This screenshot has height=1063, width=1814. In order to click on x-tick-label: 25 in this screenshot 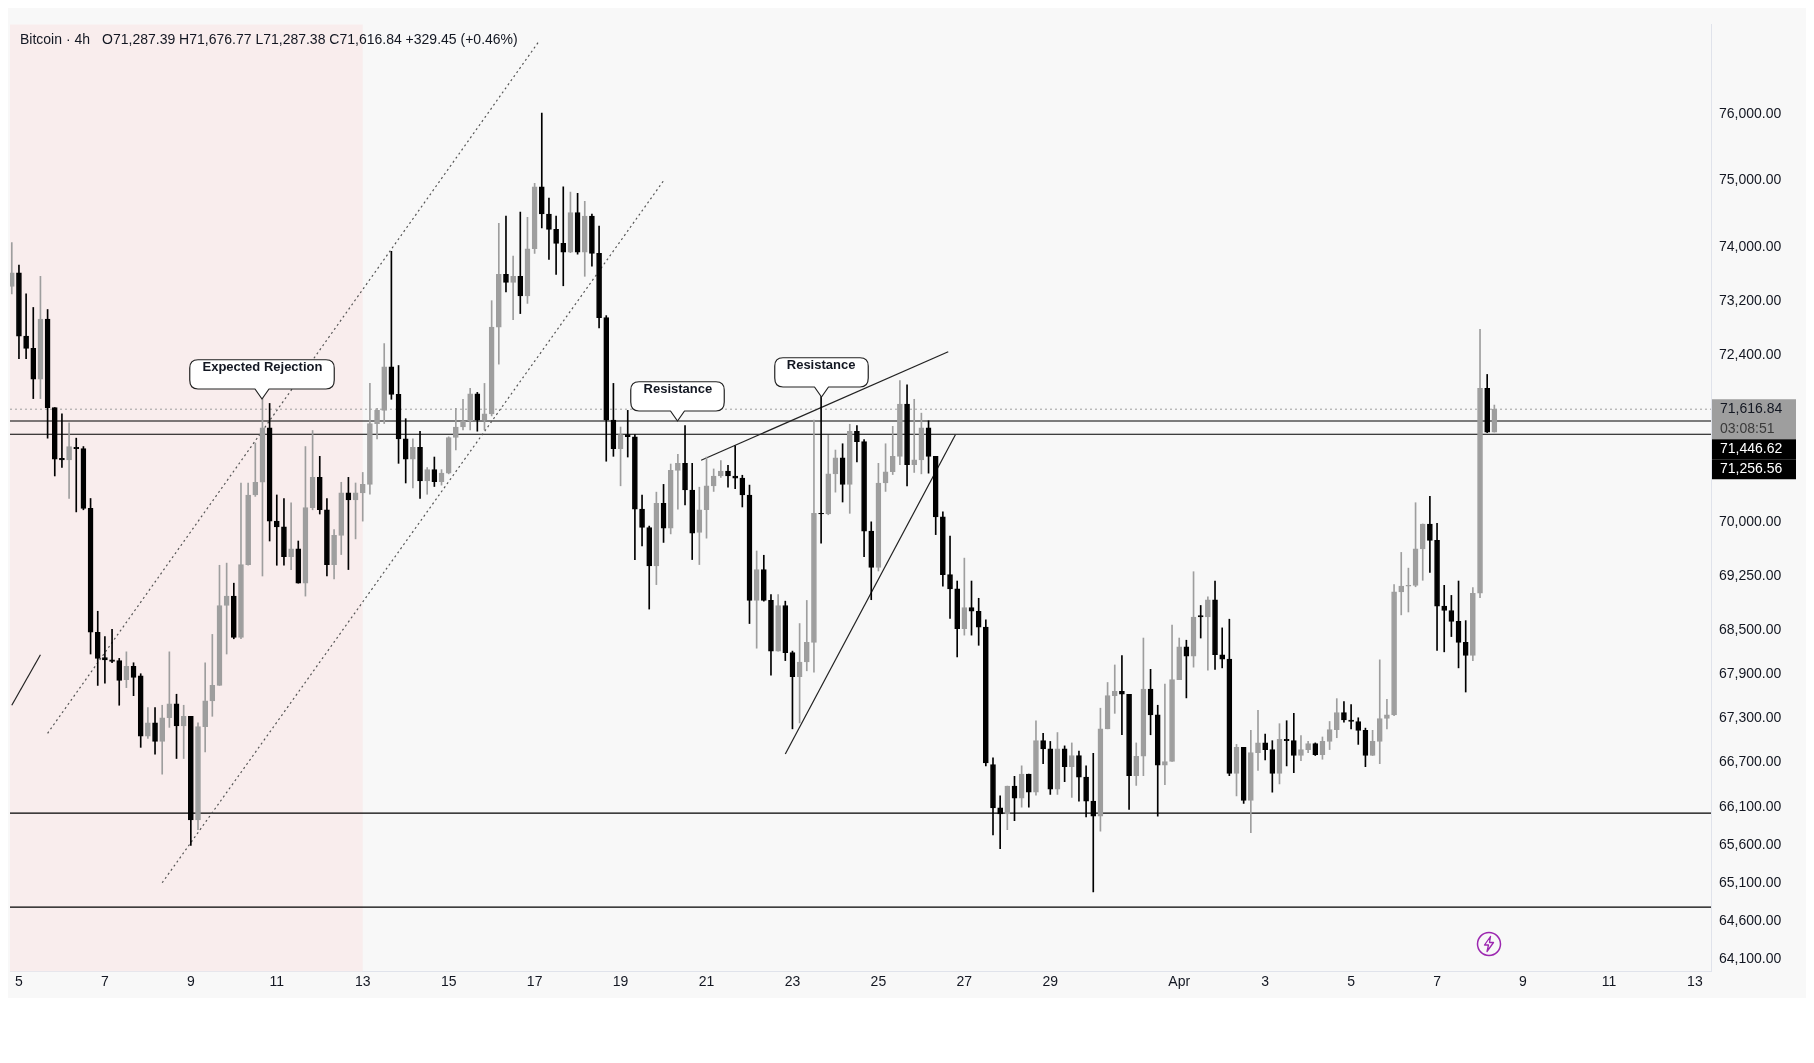, I will do `click(878, 981)`.